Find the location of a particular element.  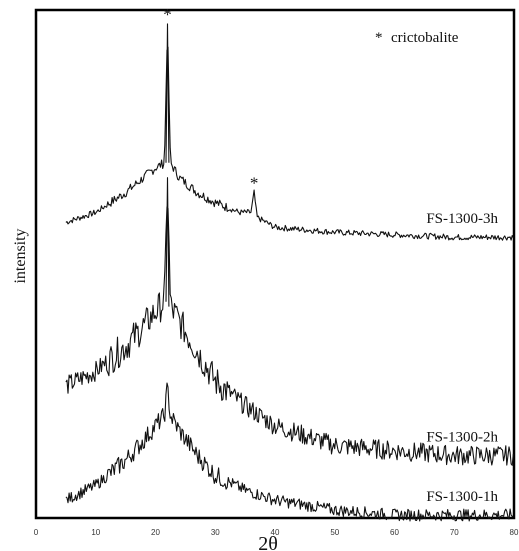

x-tick-label: 50 is located at coordinates (334, 532).